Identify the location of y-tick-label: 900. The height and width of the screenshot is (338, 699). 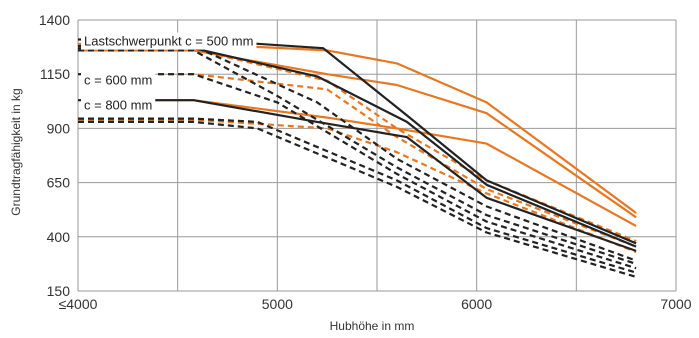
(59, 128).